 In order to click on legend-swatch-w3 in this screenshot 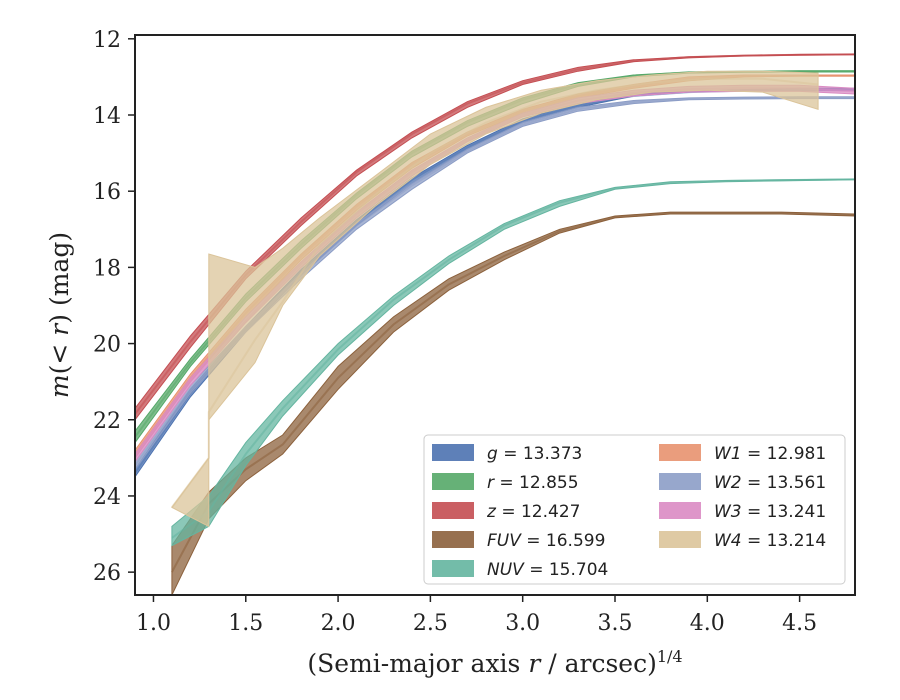, I will do `click(680, 510)`.